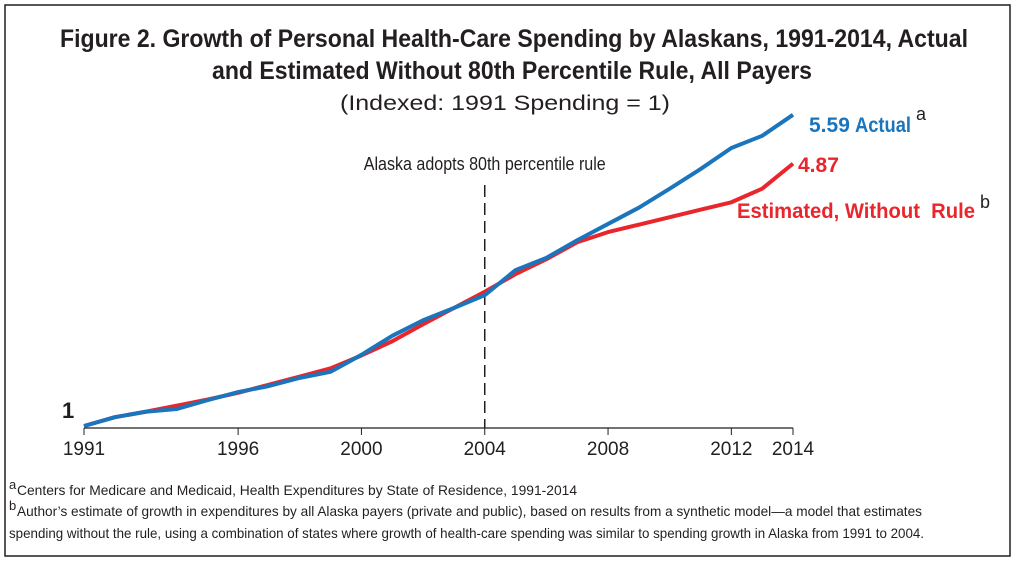  I want to click on x-tick-label: 1996, so click(238, 449).